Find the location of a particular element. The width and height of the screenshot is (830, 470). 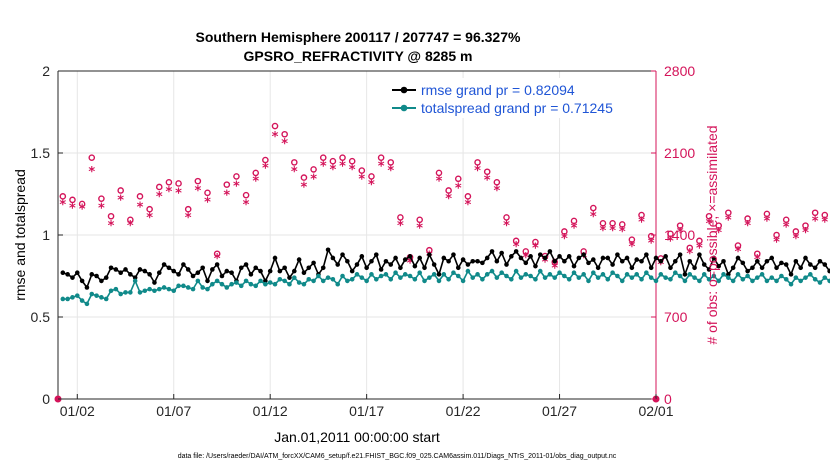

x-tick-label: 01/02 is located at coordinates (77, 411).